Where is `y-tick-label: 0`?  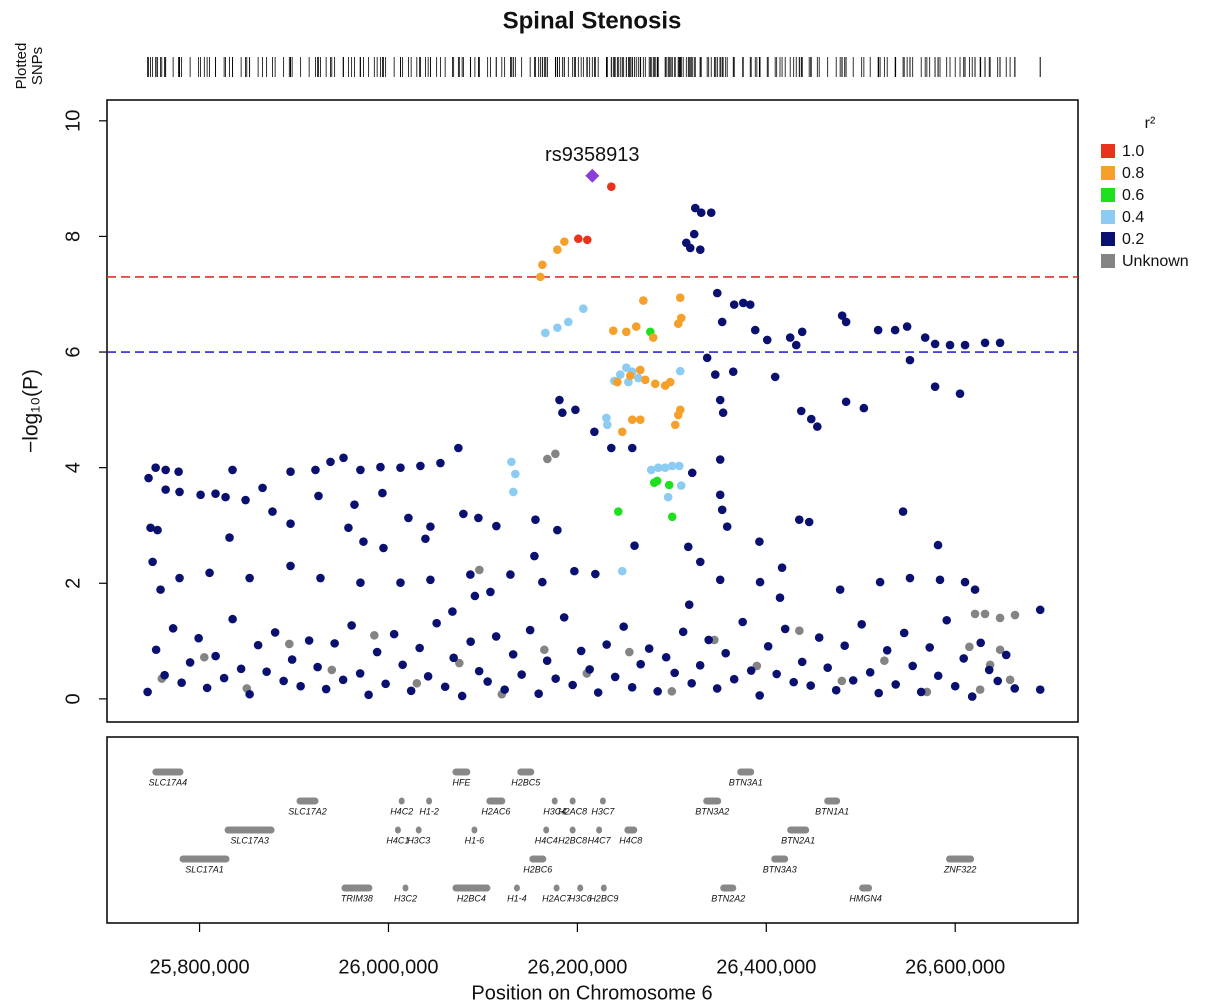 y-tick-label: 0 is located at coordinates (73, 698).